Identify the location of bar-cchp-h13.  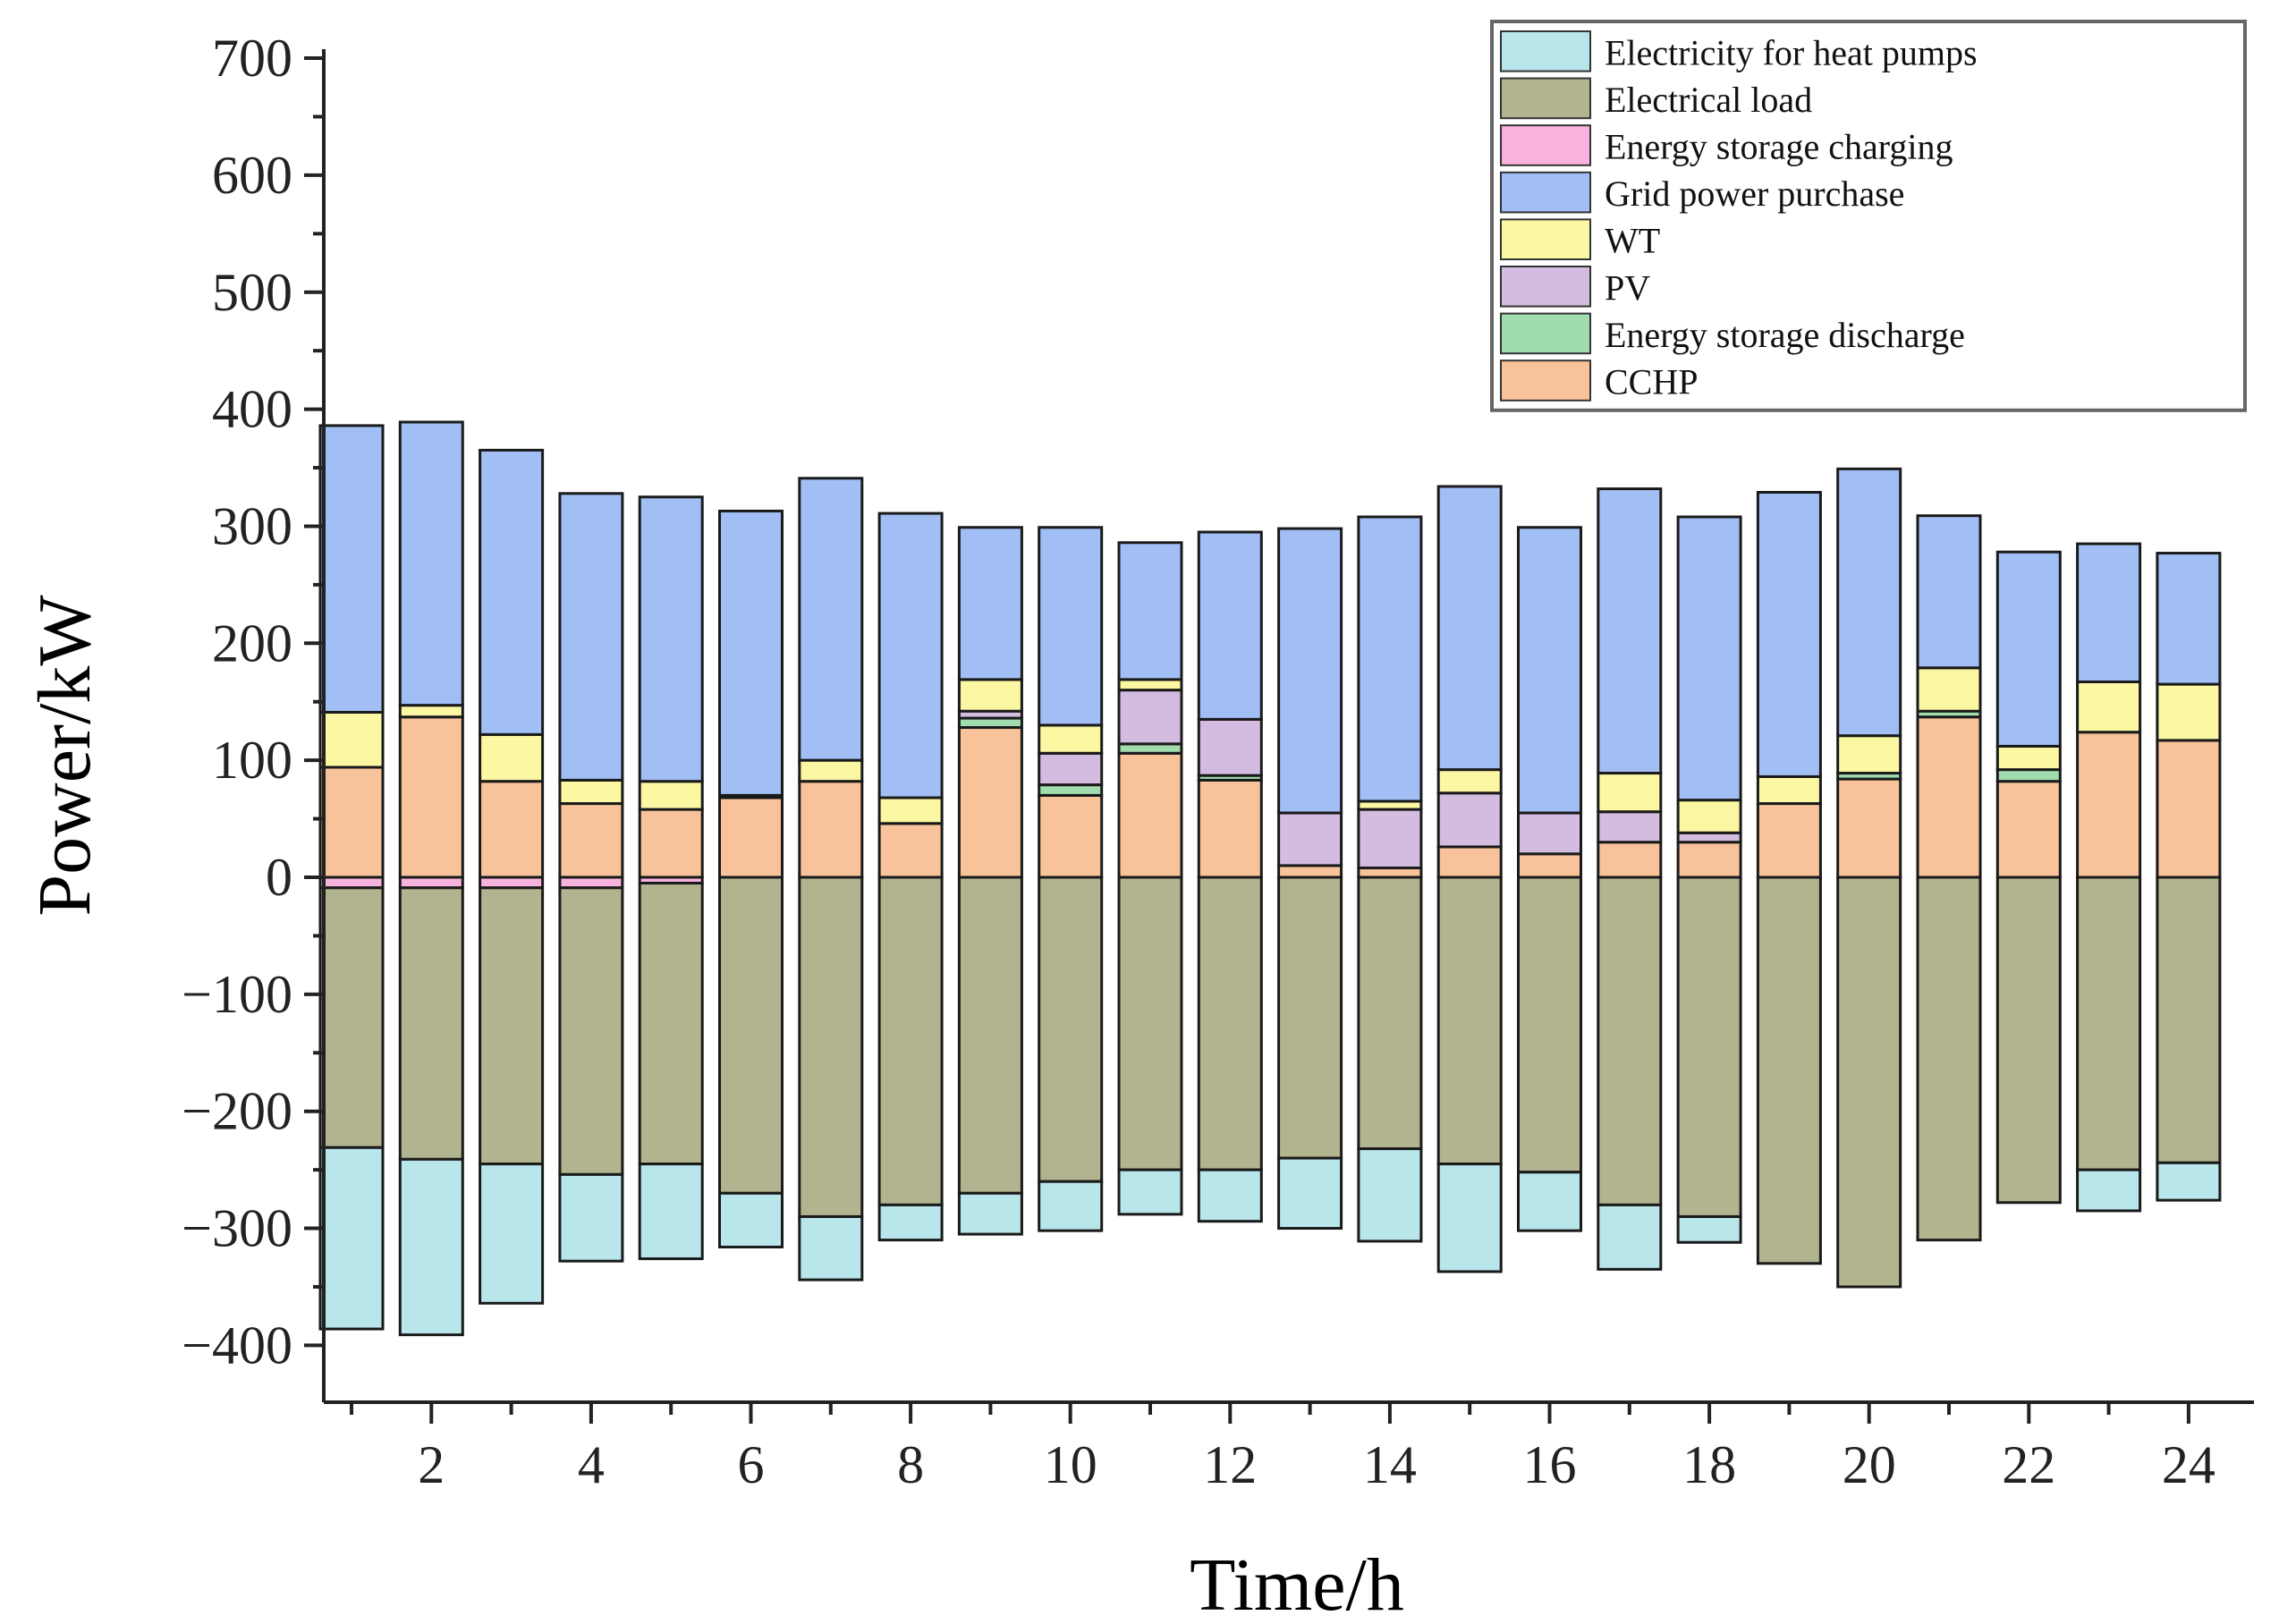
(1310, 872).